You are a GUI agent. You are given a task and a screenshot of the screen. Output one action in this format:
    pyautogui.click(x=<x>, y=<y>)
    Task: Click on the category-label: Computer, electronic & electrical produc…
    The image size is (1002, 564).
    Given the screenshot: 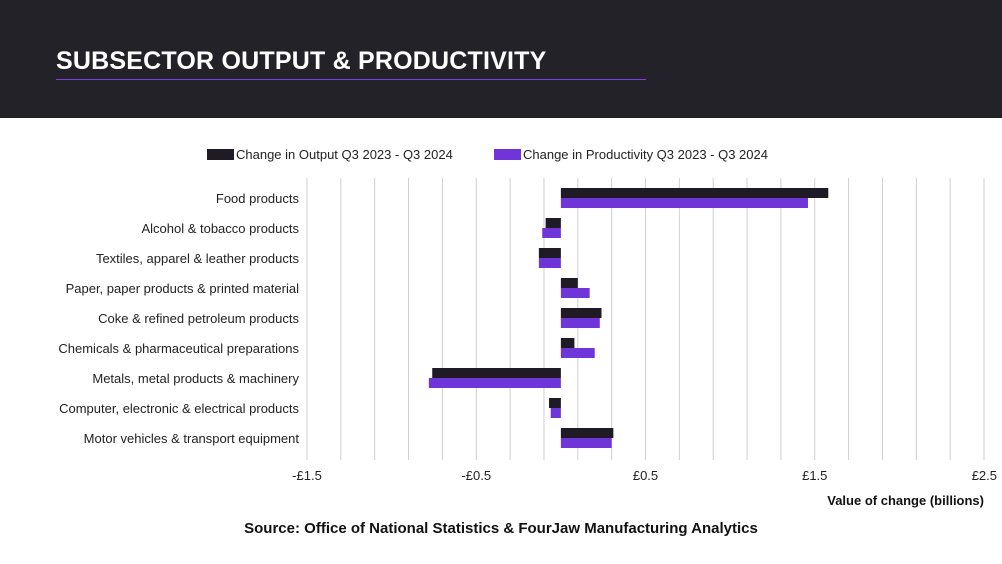 What is the action you would take?
    pyautogui.click(x=179, y=408)
    